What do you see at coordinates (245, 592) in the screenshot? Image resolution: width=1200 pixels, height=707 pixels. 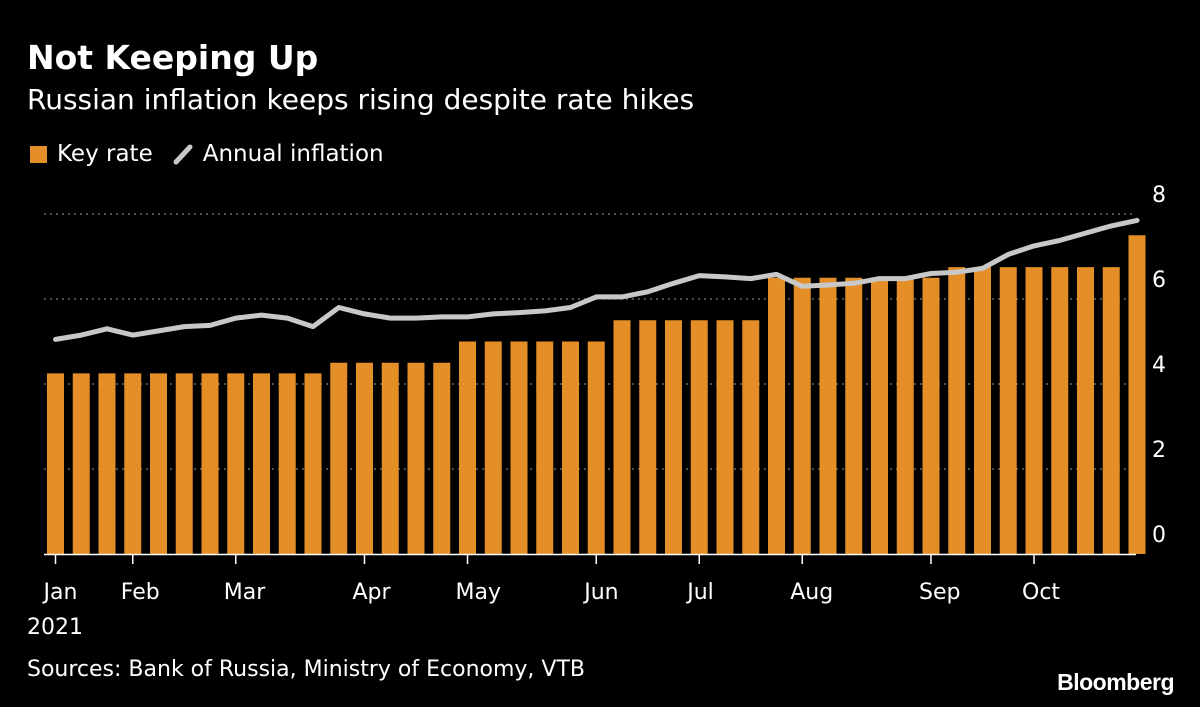 I see `x-tick-label: Mar` at bounding box center [245, 592].